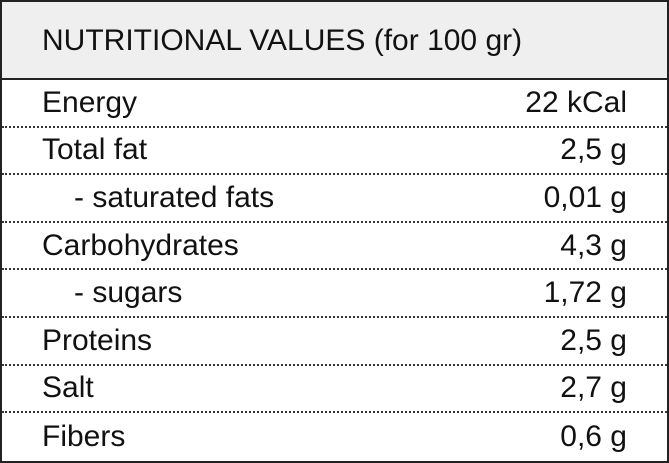  What do you see at coordinates (97, 340) in the screenshot?
I see `row-label: Proteins` at bounding box center [97, 340].